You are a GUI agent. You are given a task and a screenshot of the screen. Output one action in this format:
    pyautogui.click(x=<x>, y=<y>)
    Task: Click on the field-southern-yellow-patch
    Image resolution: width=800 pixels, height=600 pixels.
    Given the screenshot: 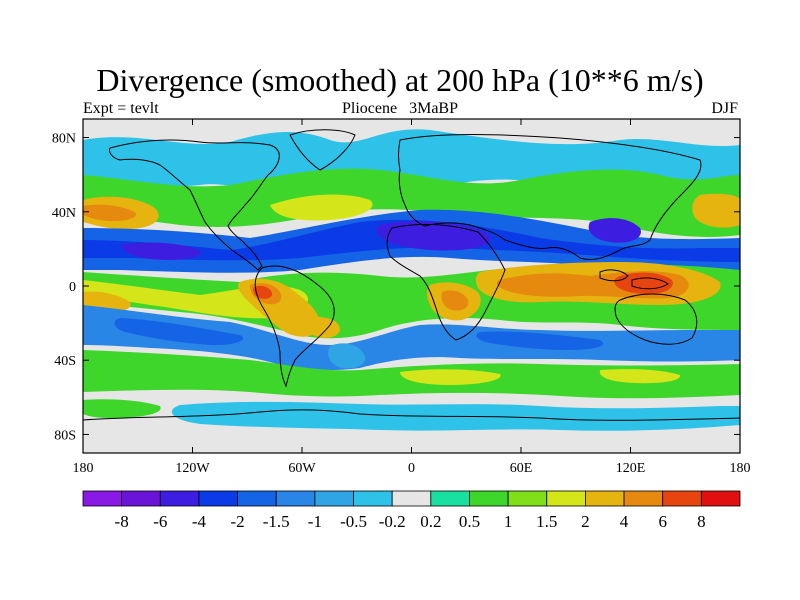 What is the action you would take?
    pyautogui.click(x=450, y=377)
    